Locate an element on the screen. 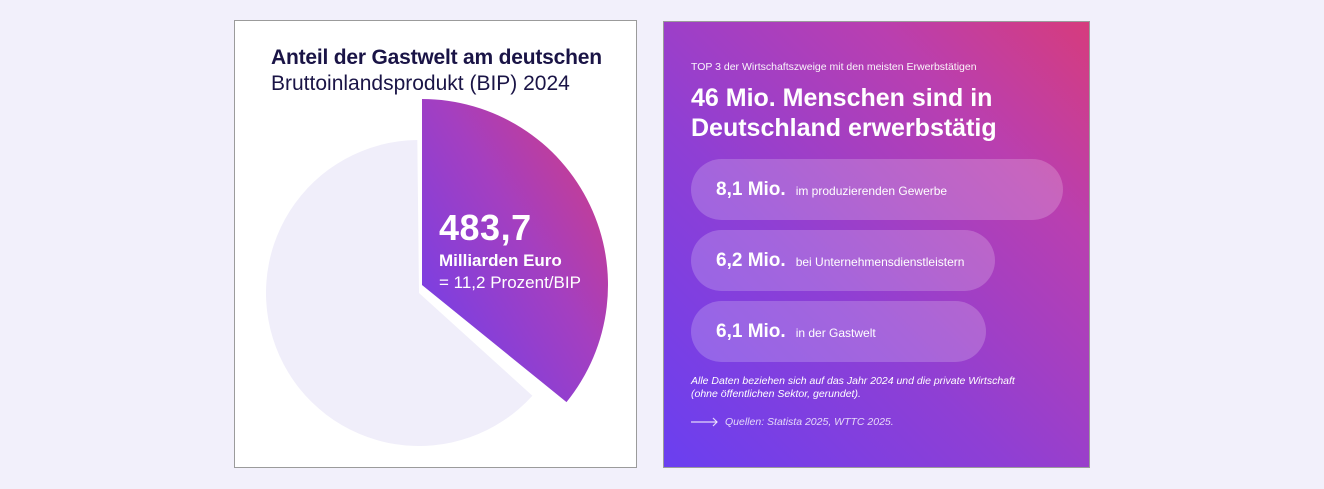 The image size is (1324, 489). gastwelt-value-label: 483,7 Milliarden Euro = 11,2 Prozent/BIP is located at coordinates (510, 251).